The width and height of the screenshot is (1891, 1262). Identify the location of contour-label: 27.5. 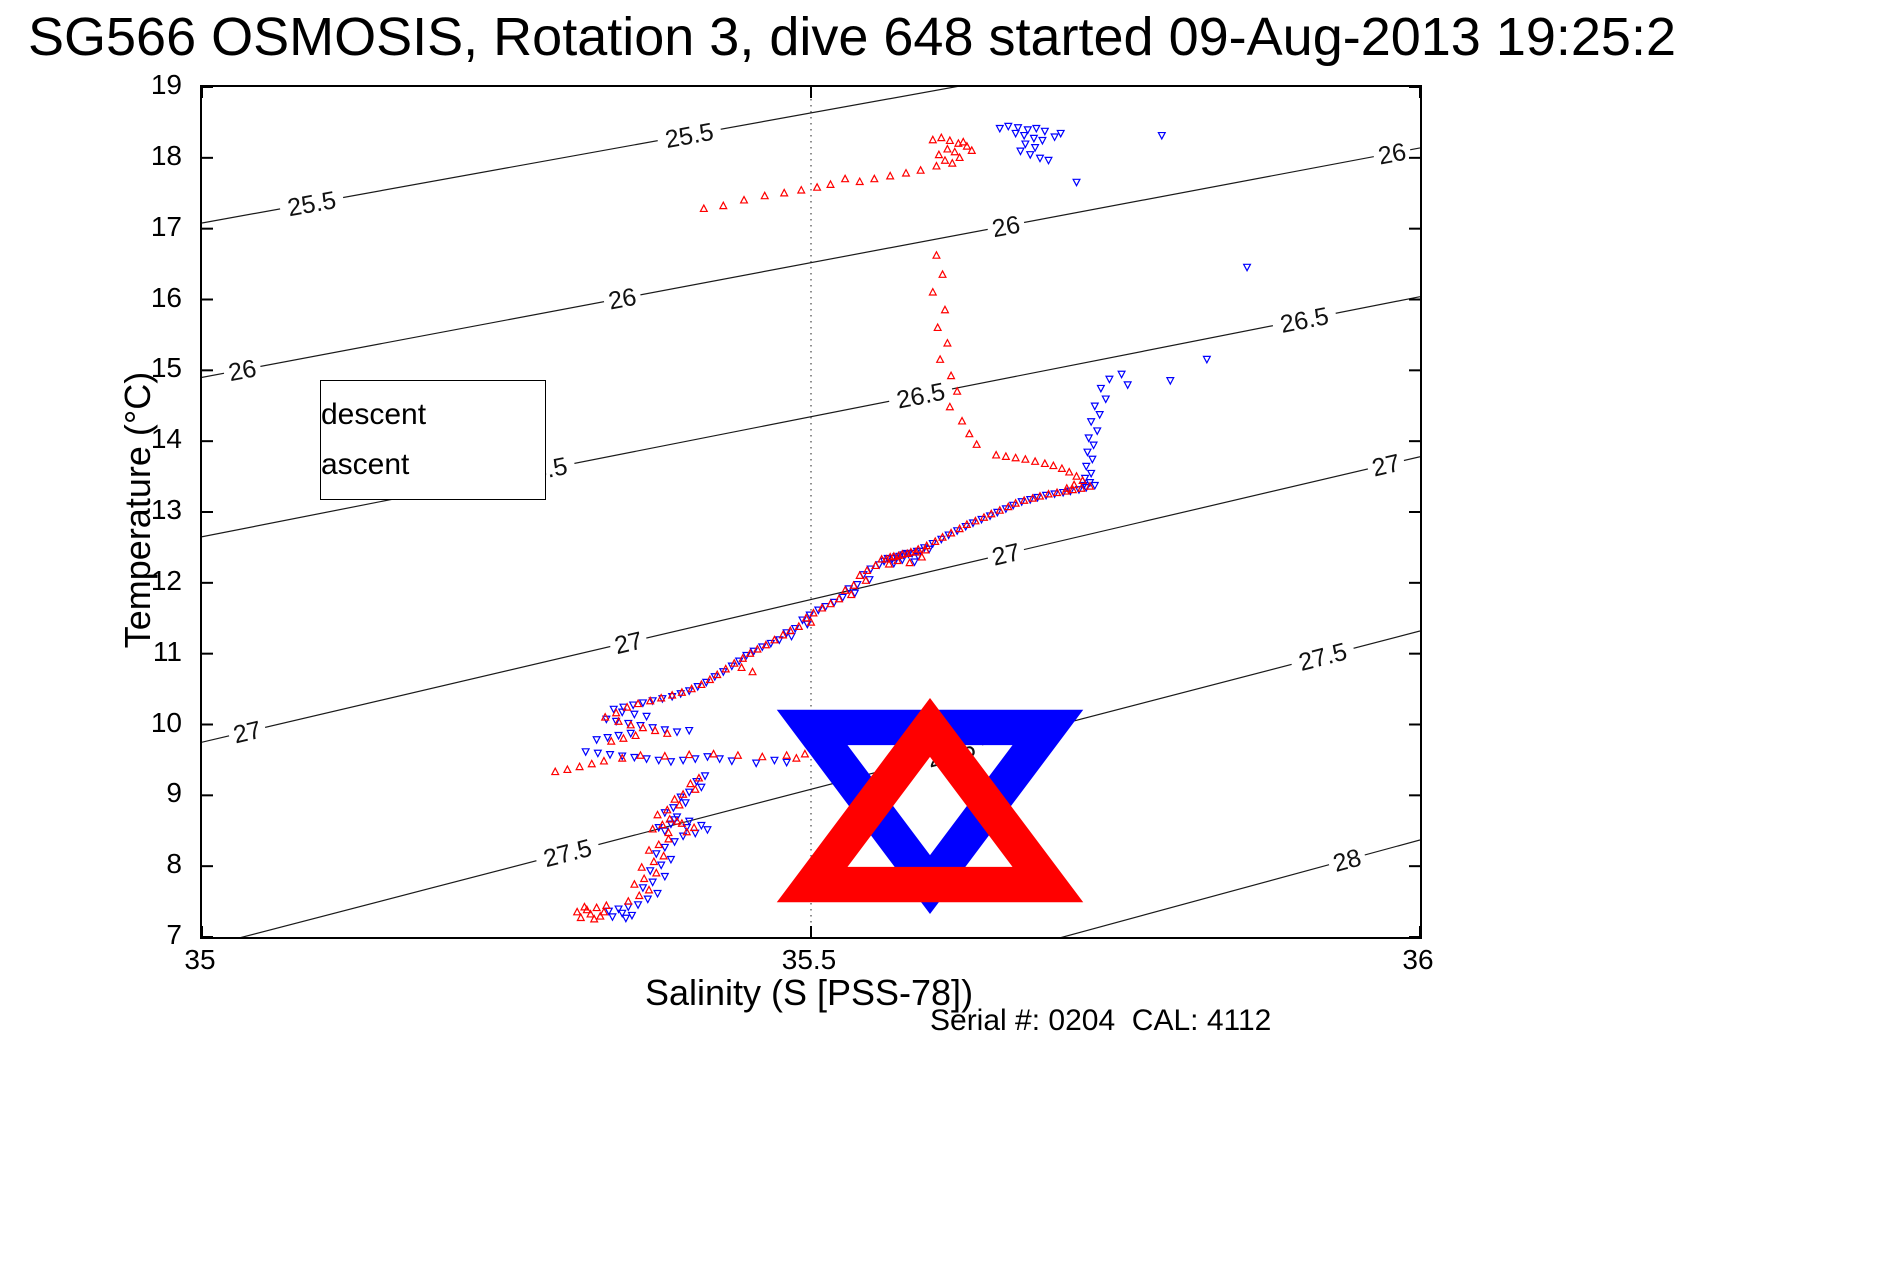
(567, 852).